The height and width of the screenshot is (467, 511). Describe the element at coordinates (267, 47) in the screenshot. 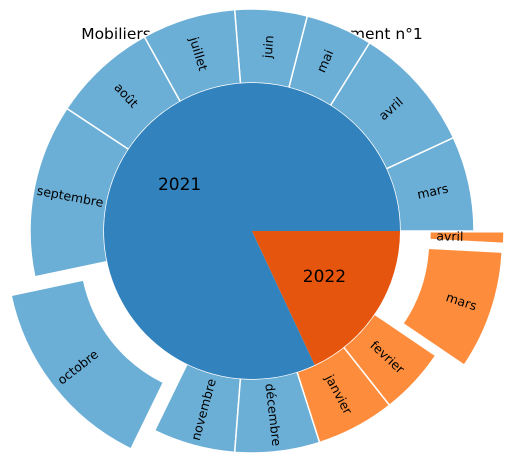

I see `month-label-juin-2021: juin` at that location.